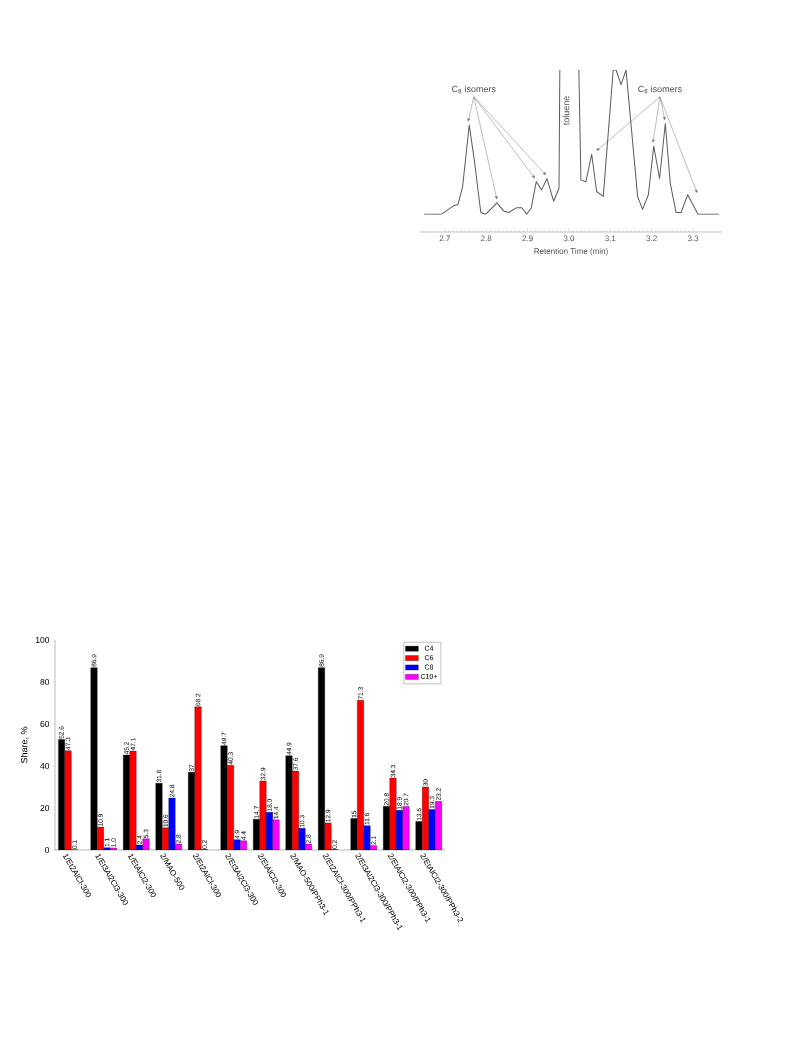 The width and height of the screenshot is (793, 1043). I want to click on y-tick-label: 100, so click(42, 639).